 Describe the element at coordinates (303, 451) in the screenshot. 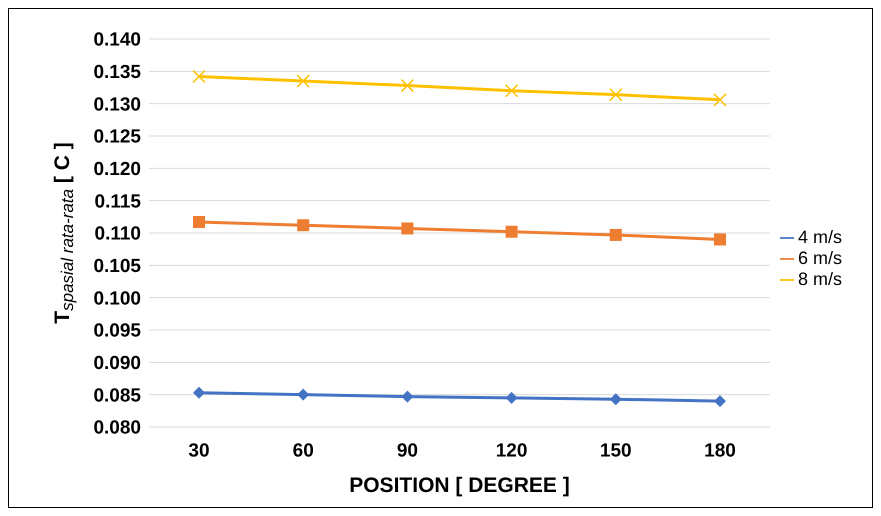

I see `x-tick-label: 60` at that location.